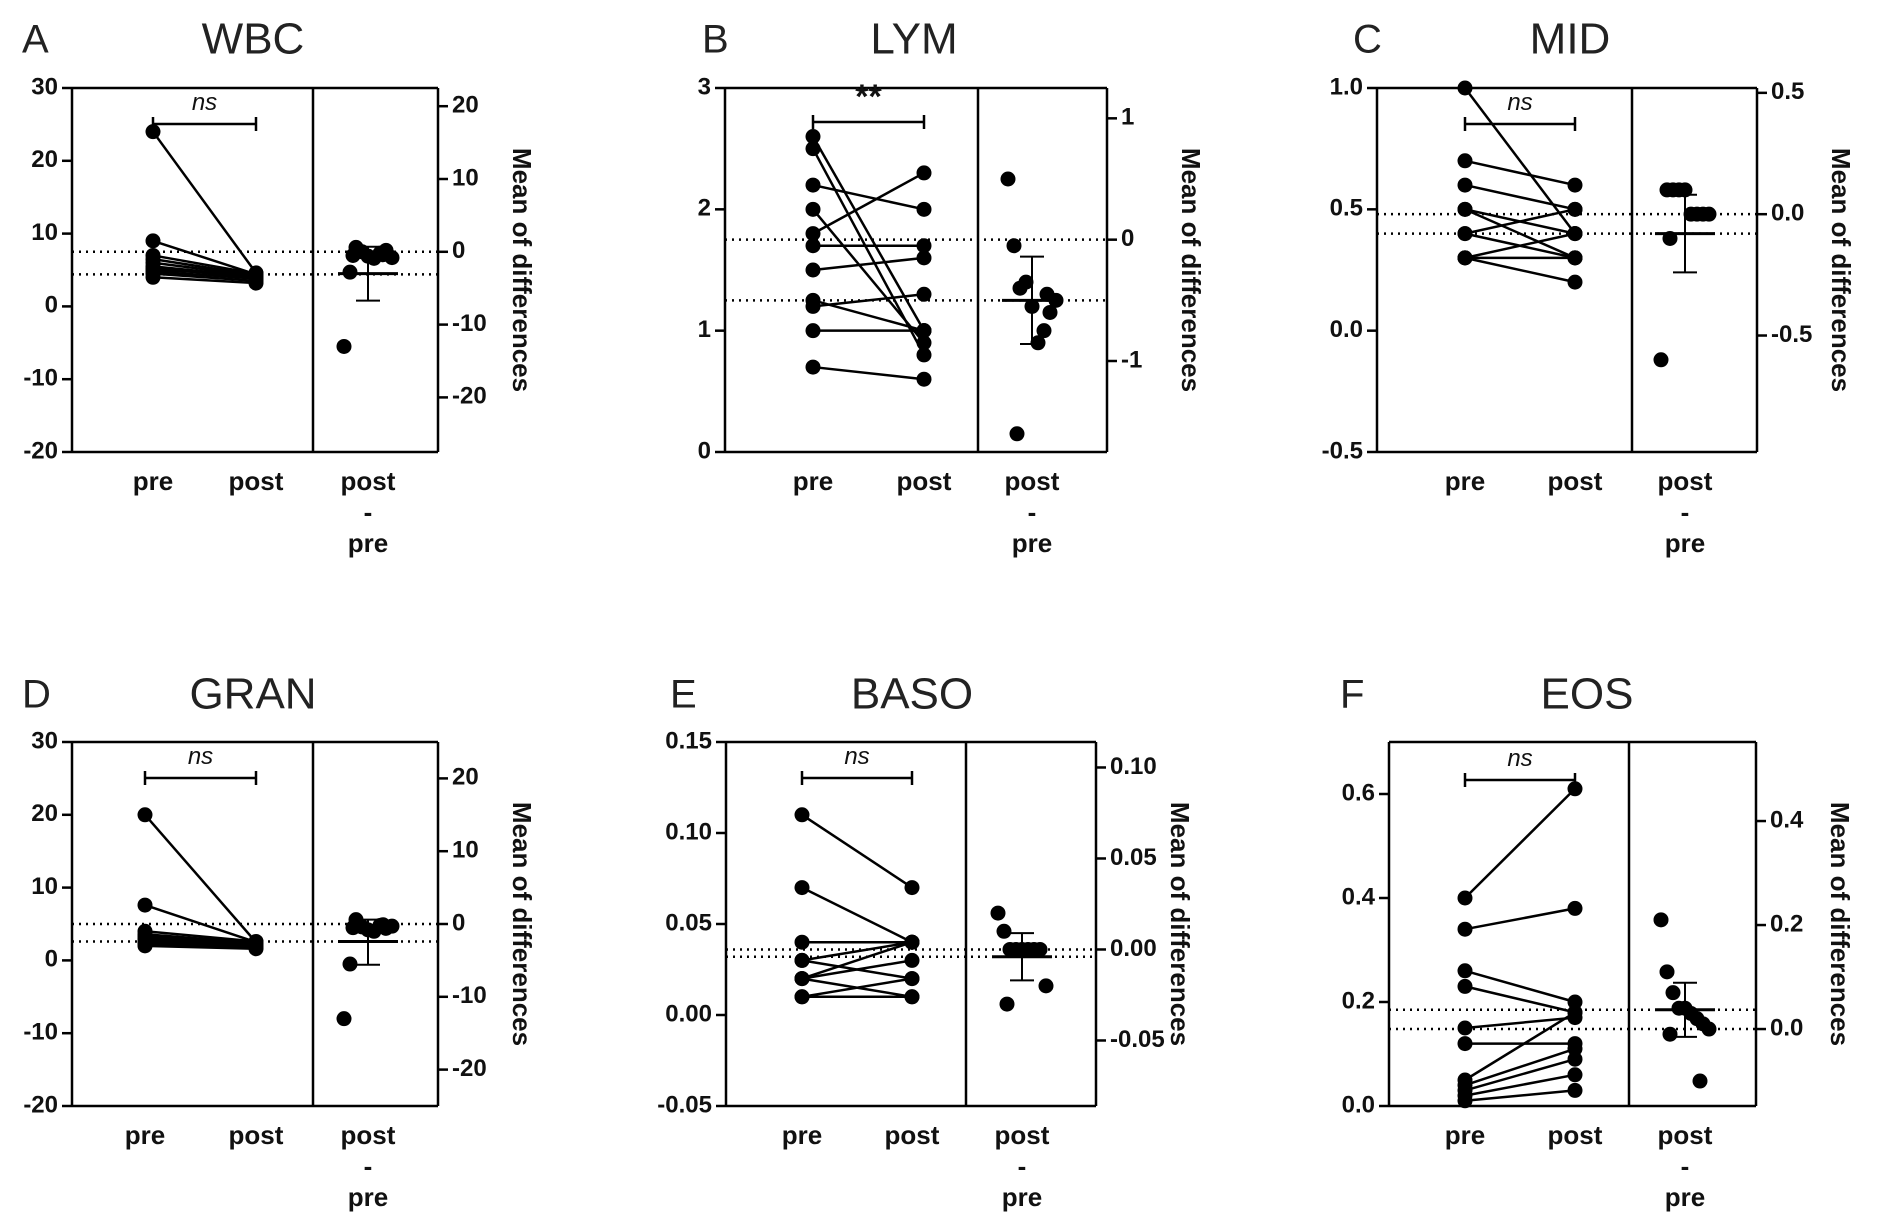  I want to click on right-tick-label: 0.5, so click(1787, 91).